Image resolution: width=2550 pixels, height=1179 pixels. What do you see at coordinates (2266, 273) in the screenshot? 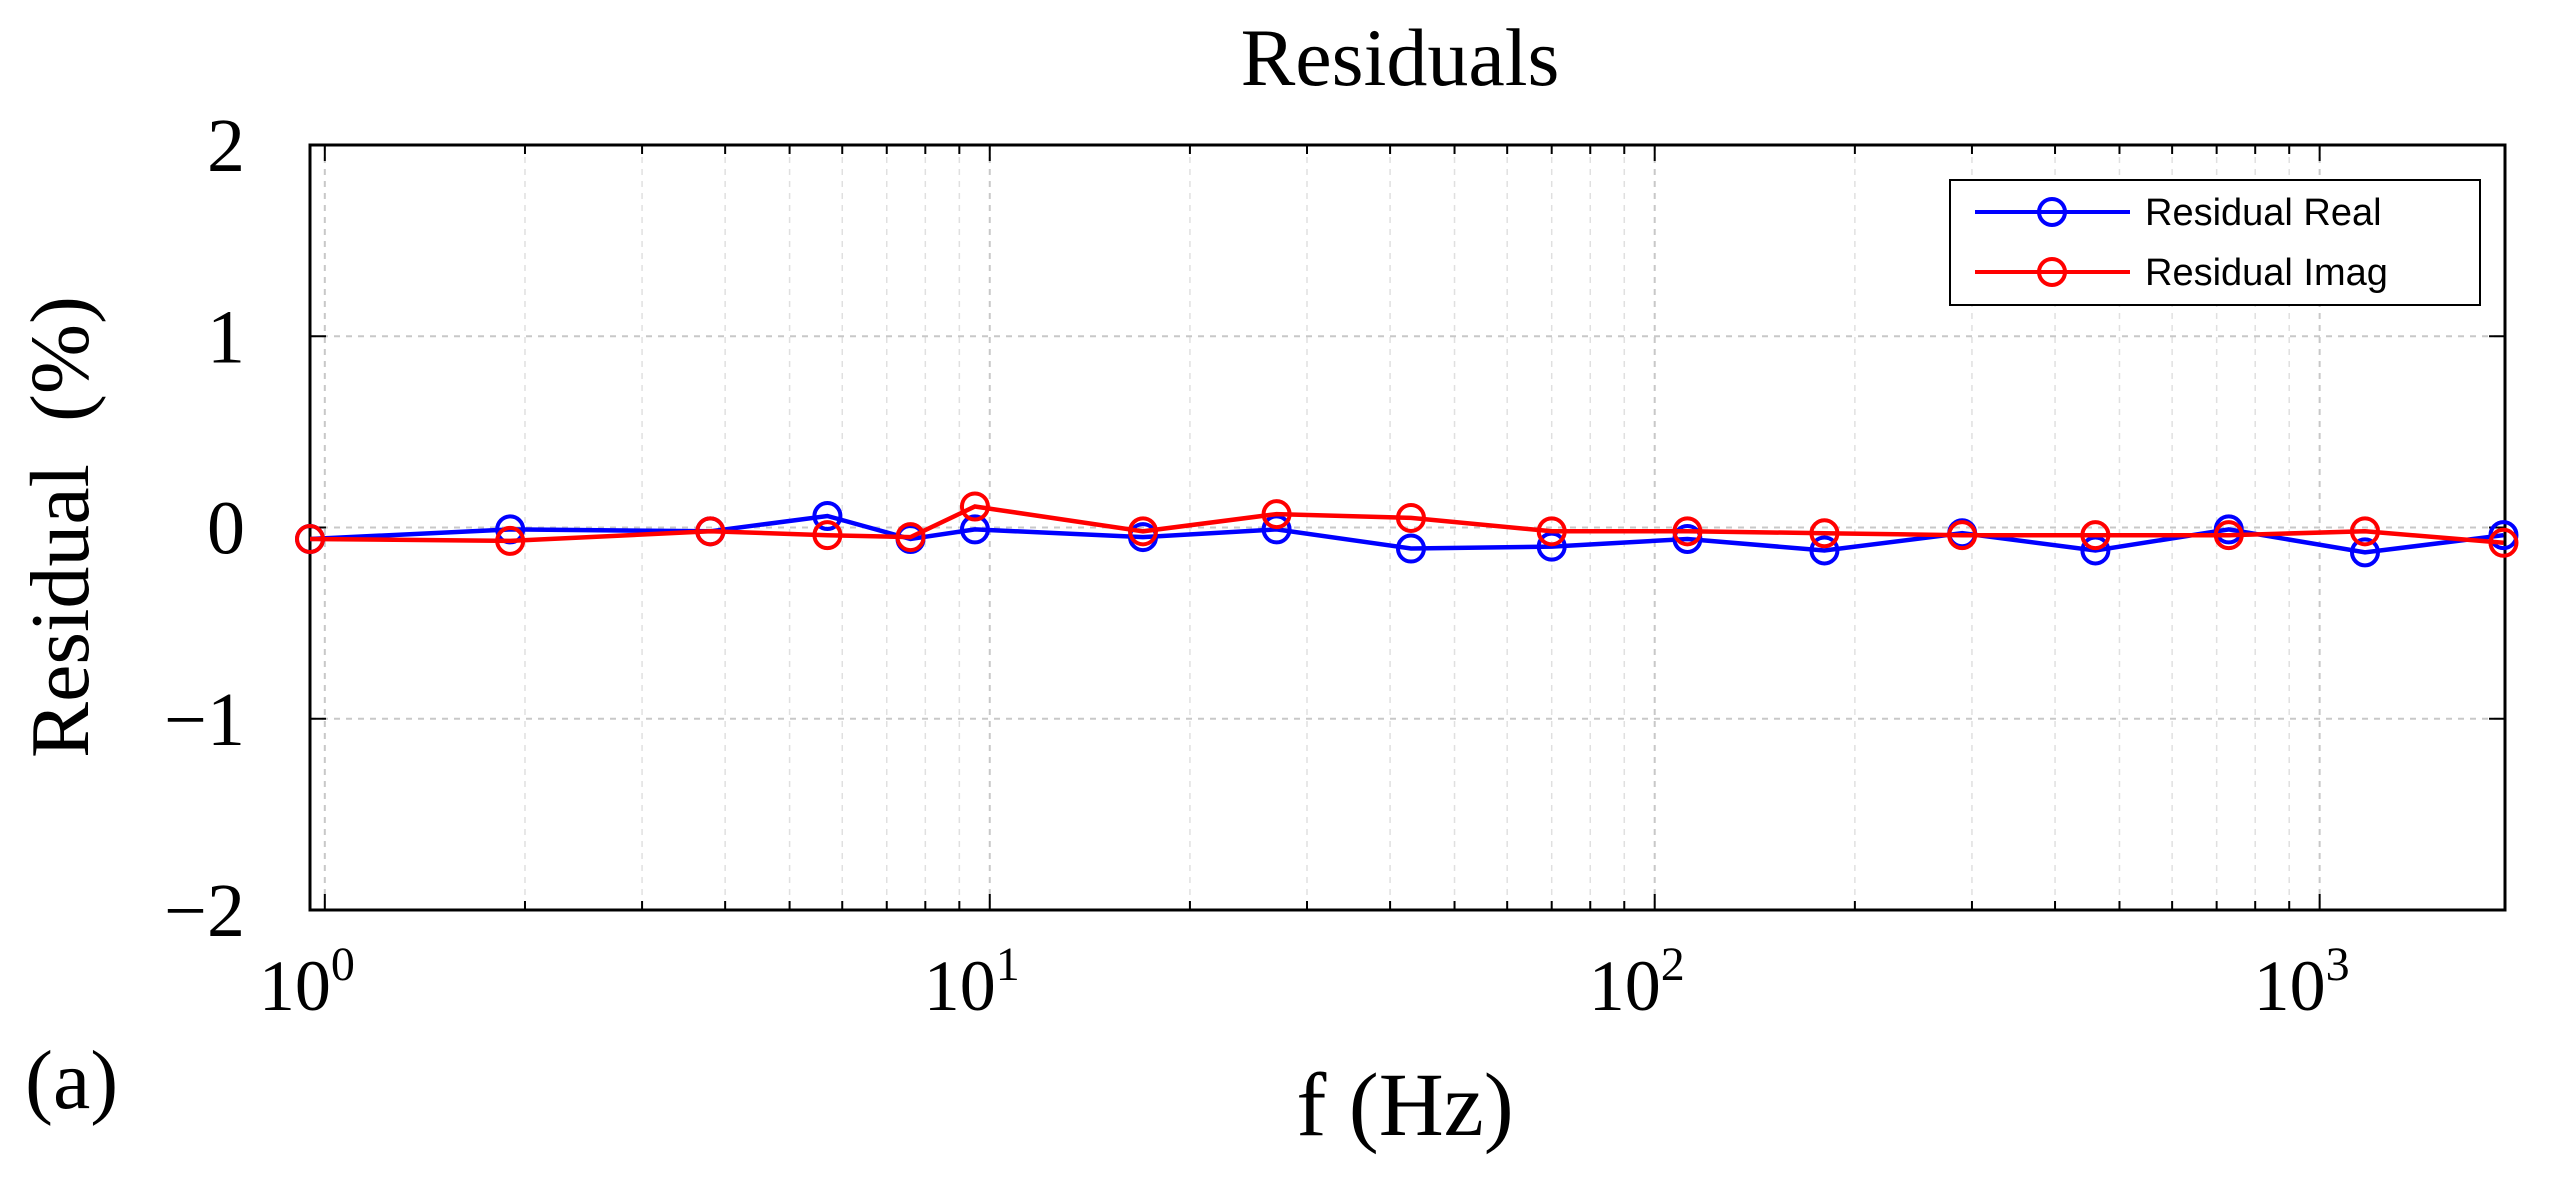
I see `legend-label-imag: Residual Imag` at bounding box center [2266, 273].